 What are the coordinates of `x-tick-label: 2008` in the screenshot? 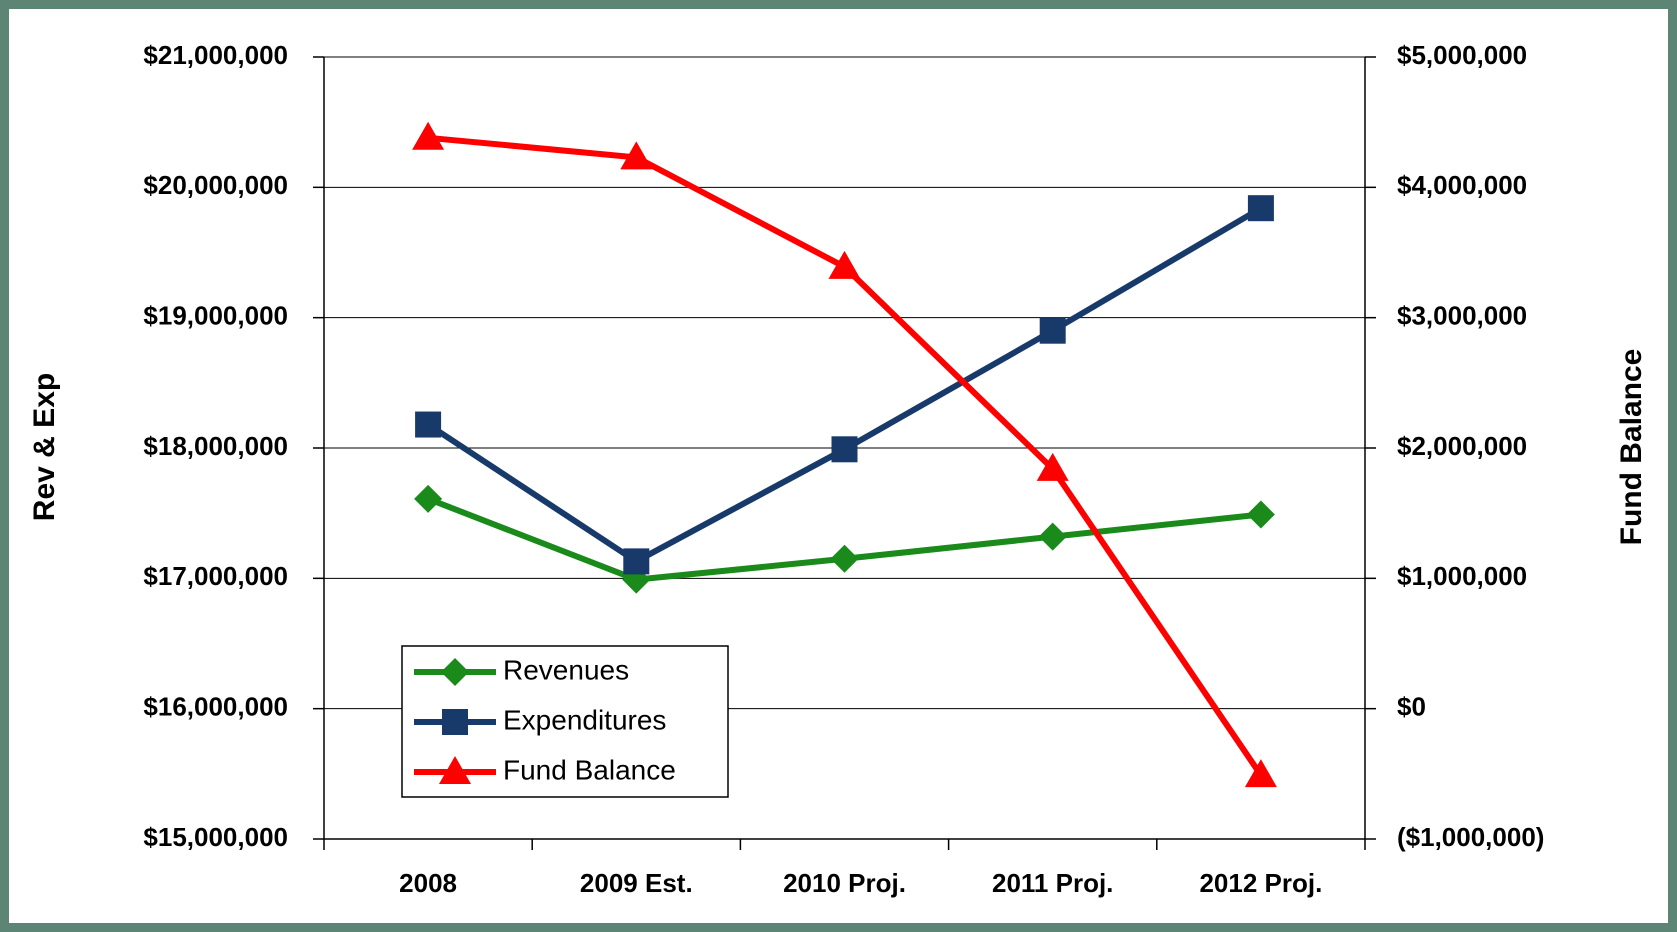 It's located at (428, 883).